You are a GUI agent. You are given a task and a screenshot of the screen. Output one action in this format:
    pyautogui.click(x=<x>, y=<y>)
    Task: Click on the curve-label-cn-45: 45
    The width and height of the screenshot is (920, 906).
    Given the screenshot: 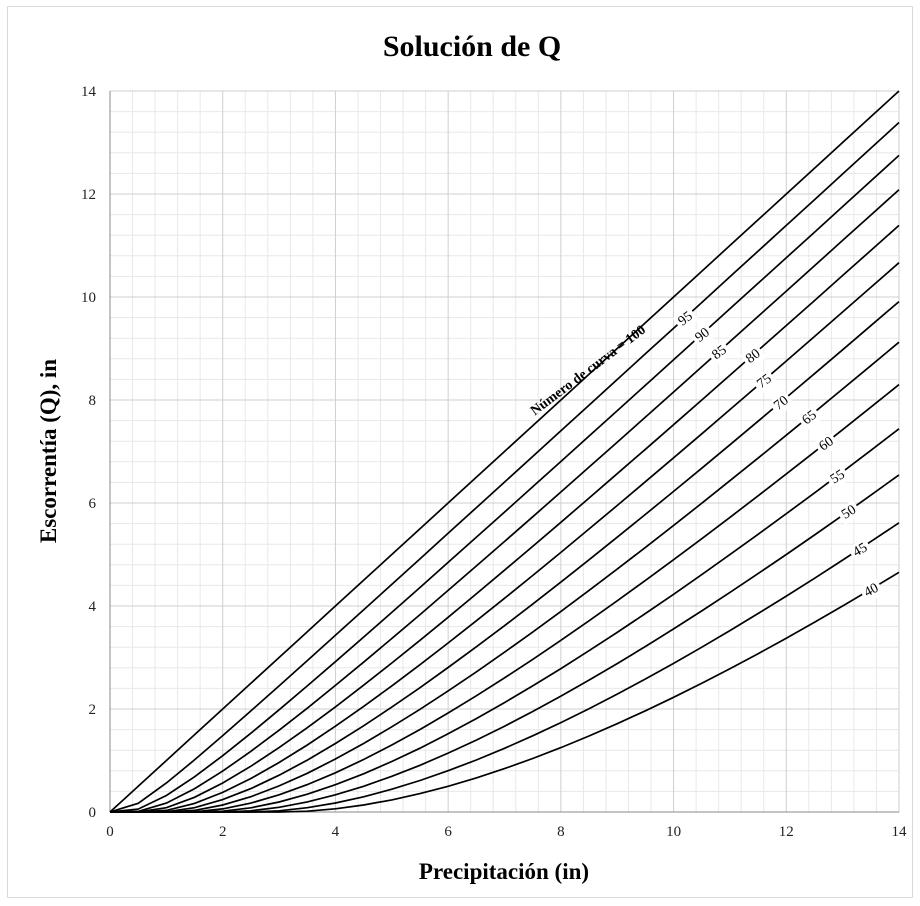 What is the action you would take?
    pyautogui.click(x=861, y=550)
    